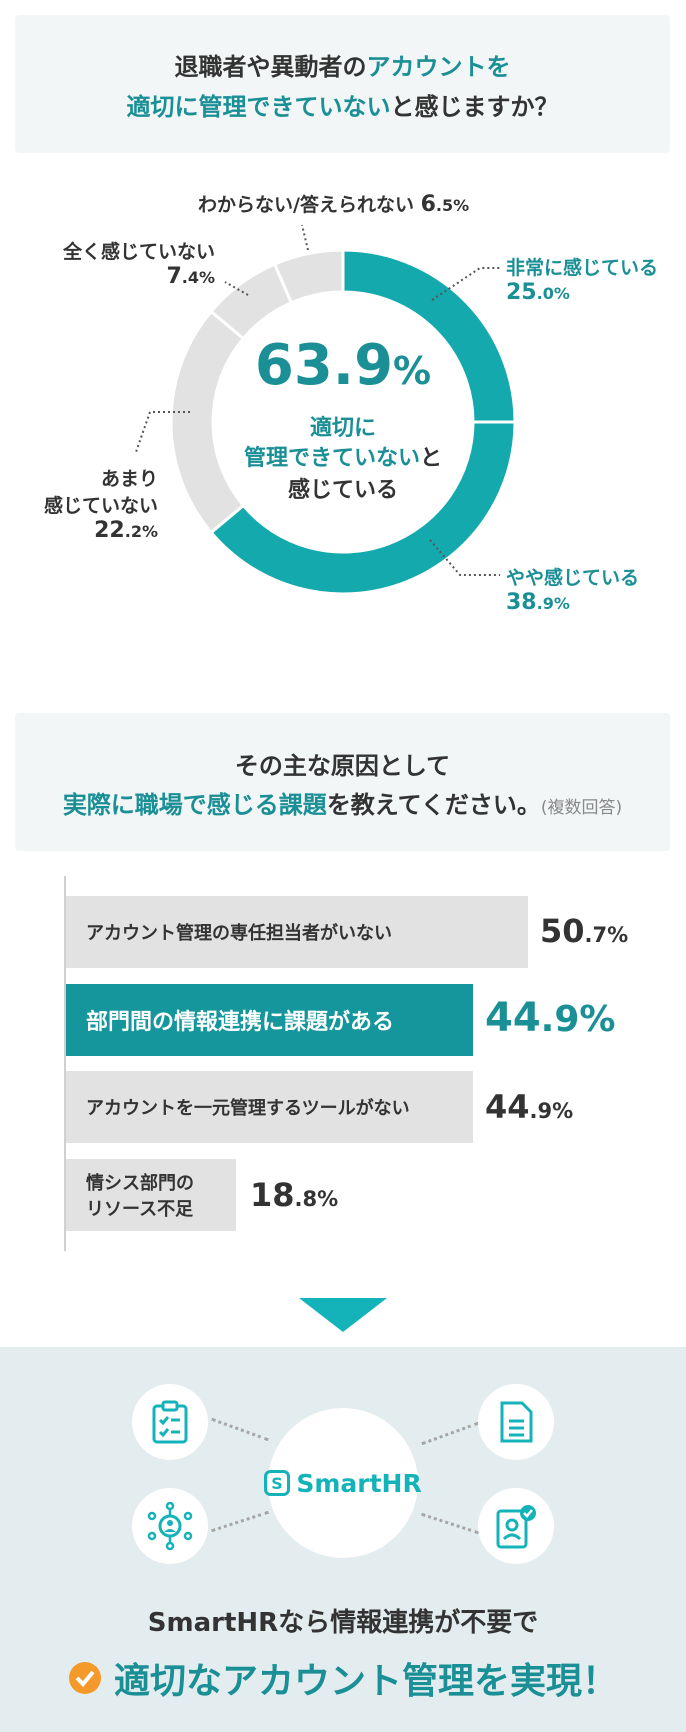 The width and height of the screenshot is (686, 1732). I want to click on bar-4: 情シス部門の リソース不足, so click(151, 1195).